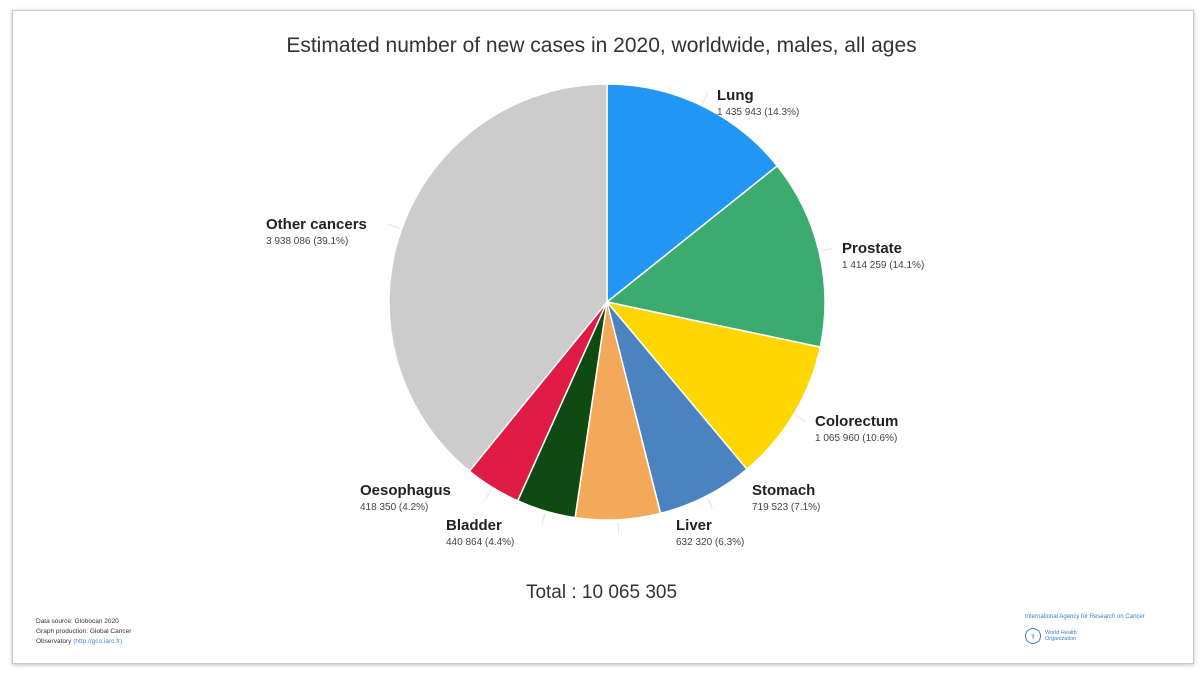 The height and width of the screenshot is (675, 1203). Describe the element at coordinates (872, 248) in the screenshot. I see `slice-label-prostate: Prostate` at that location.